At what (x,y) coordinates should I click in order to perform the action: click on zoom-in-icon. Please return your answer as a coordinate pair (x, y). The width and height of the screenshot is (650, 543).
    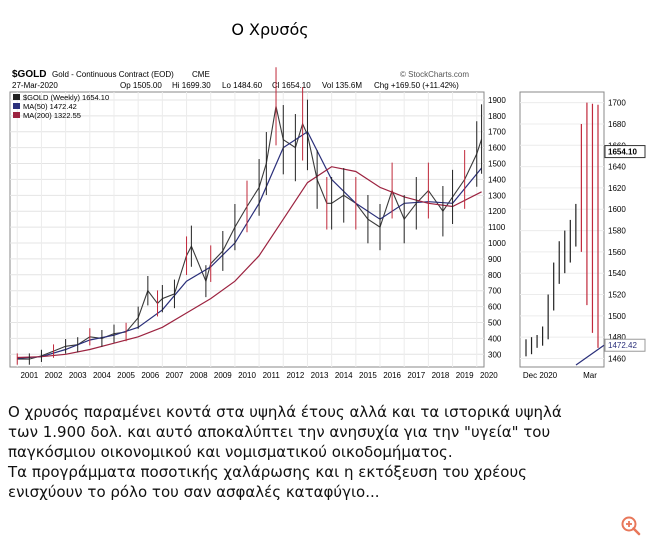
    Looking at the image, I should click on (631, 526).